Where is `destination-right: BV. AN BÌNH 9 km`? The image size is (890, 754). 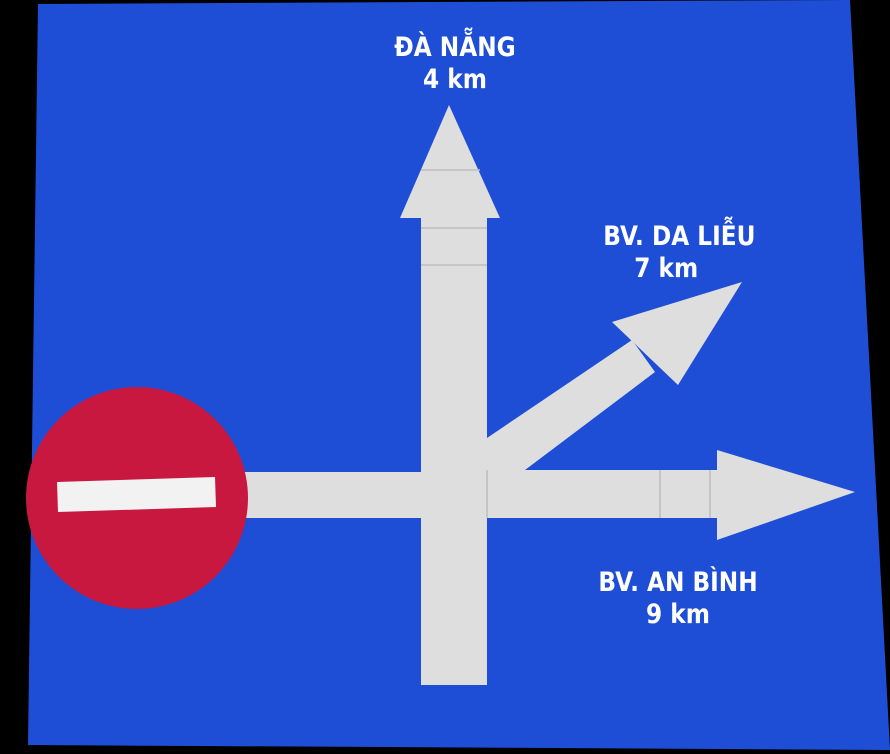
destination-right: BV. AN BÌNH 9 km is located at coordinates (678, 599).